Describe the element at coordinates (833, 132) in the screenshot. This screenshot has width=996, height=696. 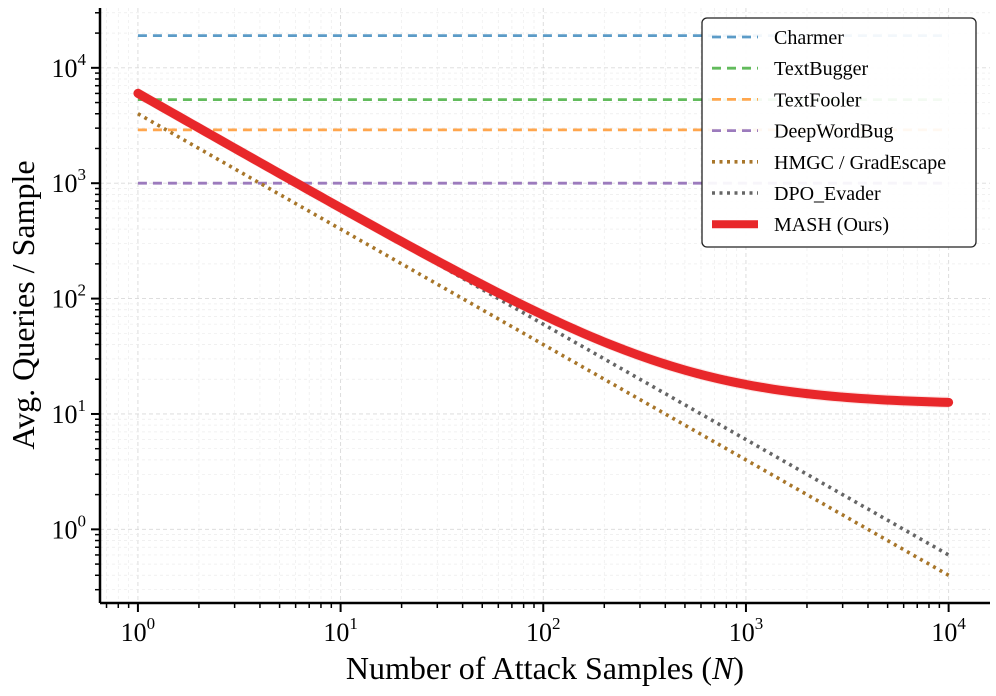
I see `legend-label-deepwordbug: DeepWordBug` at that location.